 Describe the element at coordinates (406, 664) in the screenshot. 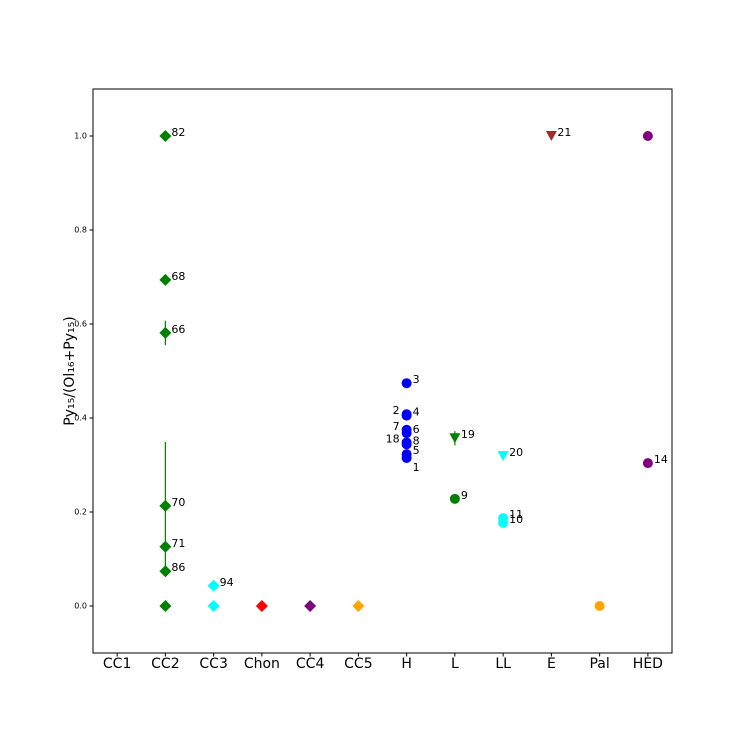

I see `x-tick-label: H` at that location.